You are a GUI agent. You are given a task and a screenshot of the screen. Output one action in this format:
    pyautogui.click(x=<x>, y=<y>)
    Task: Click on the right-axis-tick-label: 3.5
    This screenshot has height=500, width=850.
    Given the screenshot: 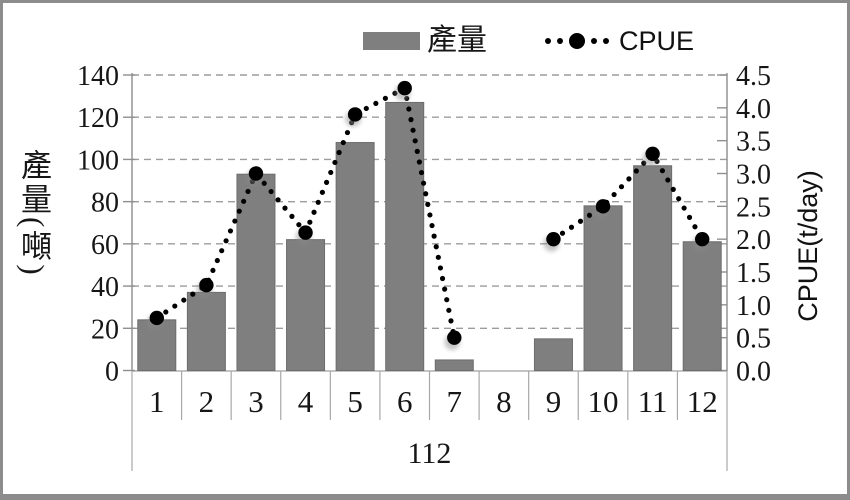 What is the action you would take?
    pyautogui.click(x=753, y=142)
    